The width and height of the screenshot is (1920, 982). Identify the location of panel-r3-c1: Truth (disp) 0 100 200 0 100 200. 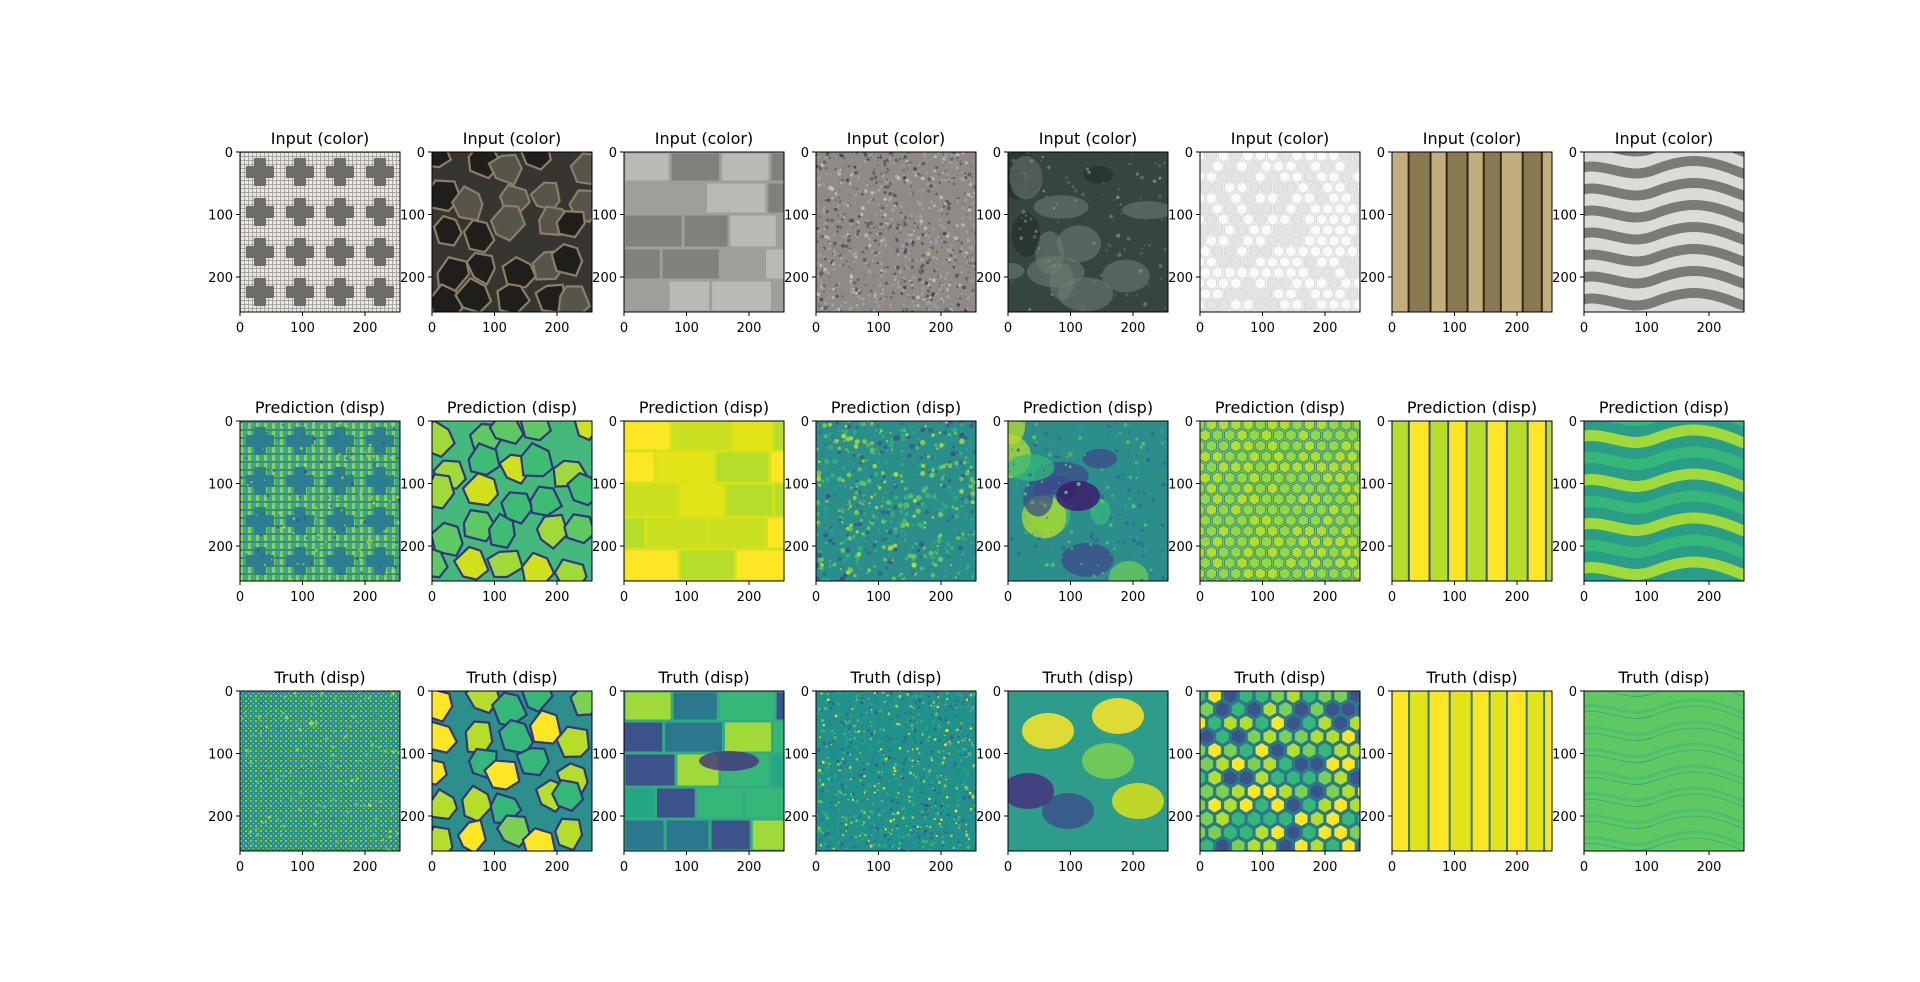
(304, 771).